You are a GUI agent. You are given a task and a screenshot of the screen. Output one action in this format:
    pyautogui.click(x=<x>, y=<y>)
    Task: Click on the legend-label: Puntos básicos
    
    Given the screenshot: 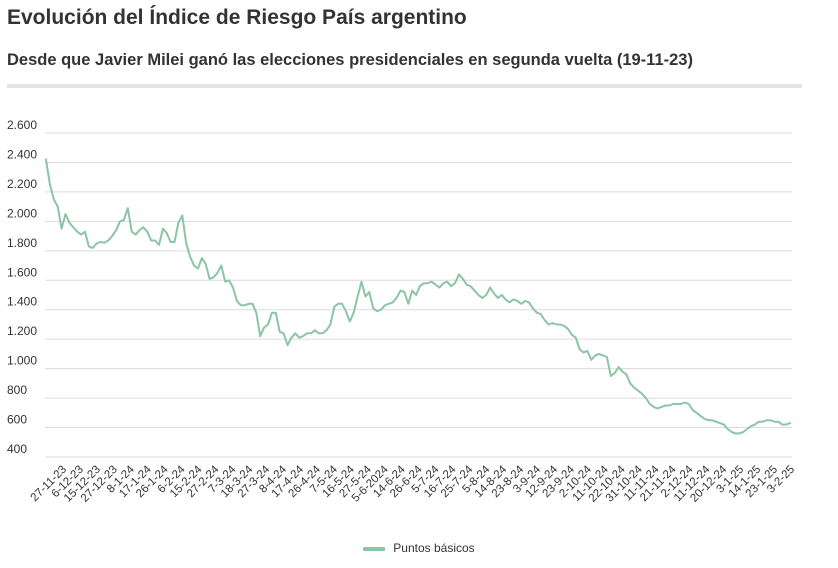 What is the action you would take?
    pyautogui.click(x=434, y=548)
    